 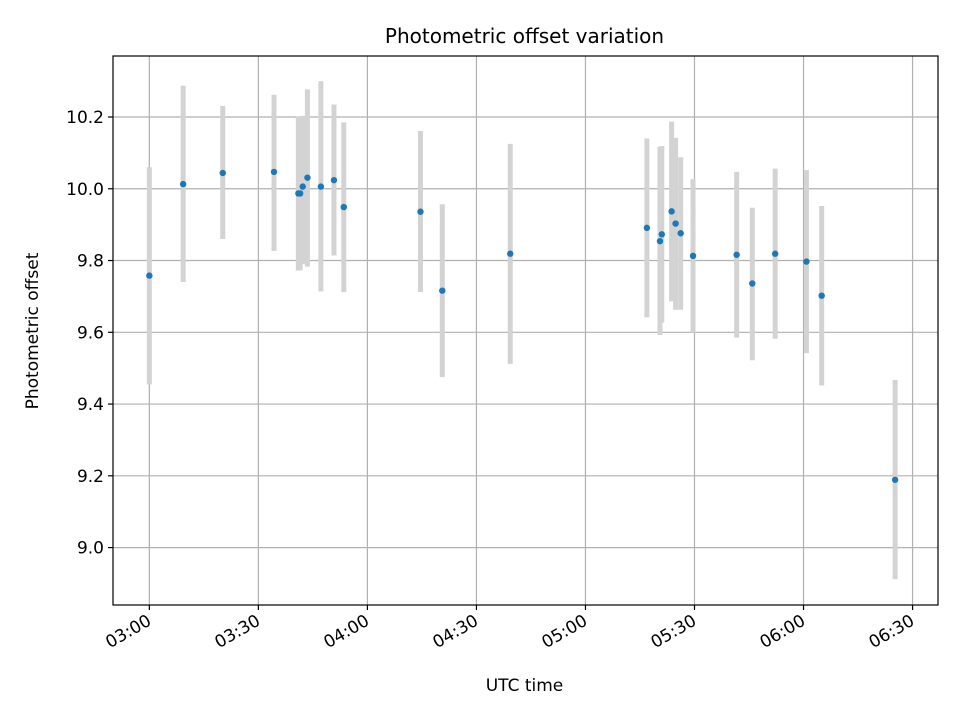 I want to click on x-axis-title: UTC time, so click(x=525, y=686).